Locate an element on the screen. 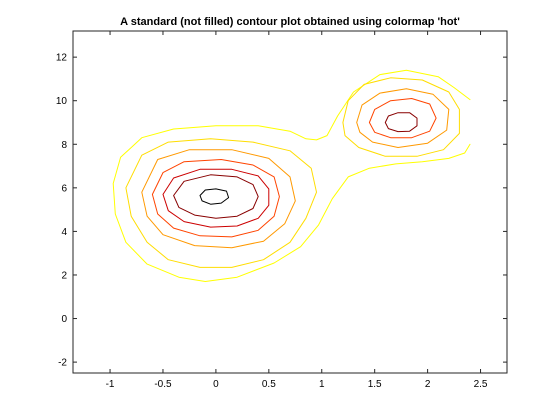 The image size is (560, 420). y-tick-label: 2 is located at coordinates (64, 275).